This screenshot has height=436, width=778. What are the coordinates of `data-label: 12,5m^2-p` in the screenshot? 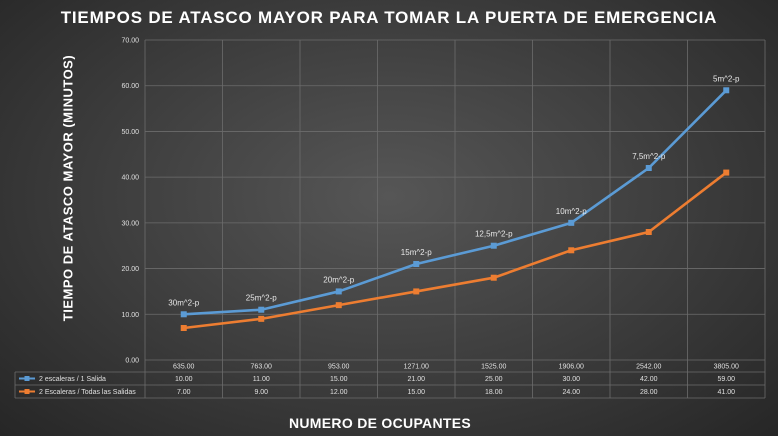 It's located at (494, 234).